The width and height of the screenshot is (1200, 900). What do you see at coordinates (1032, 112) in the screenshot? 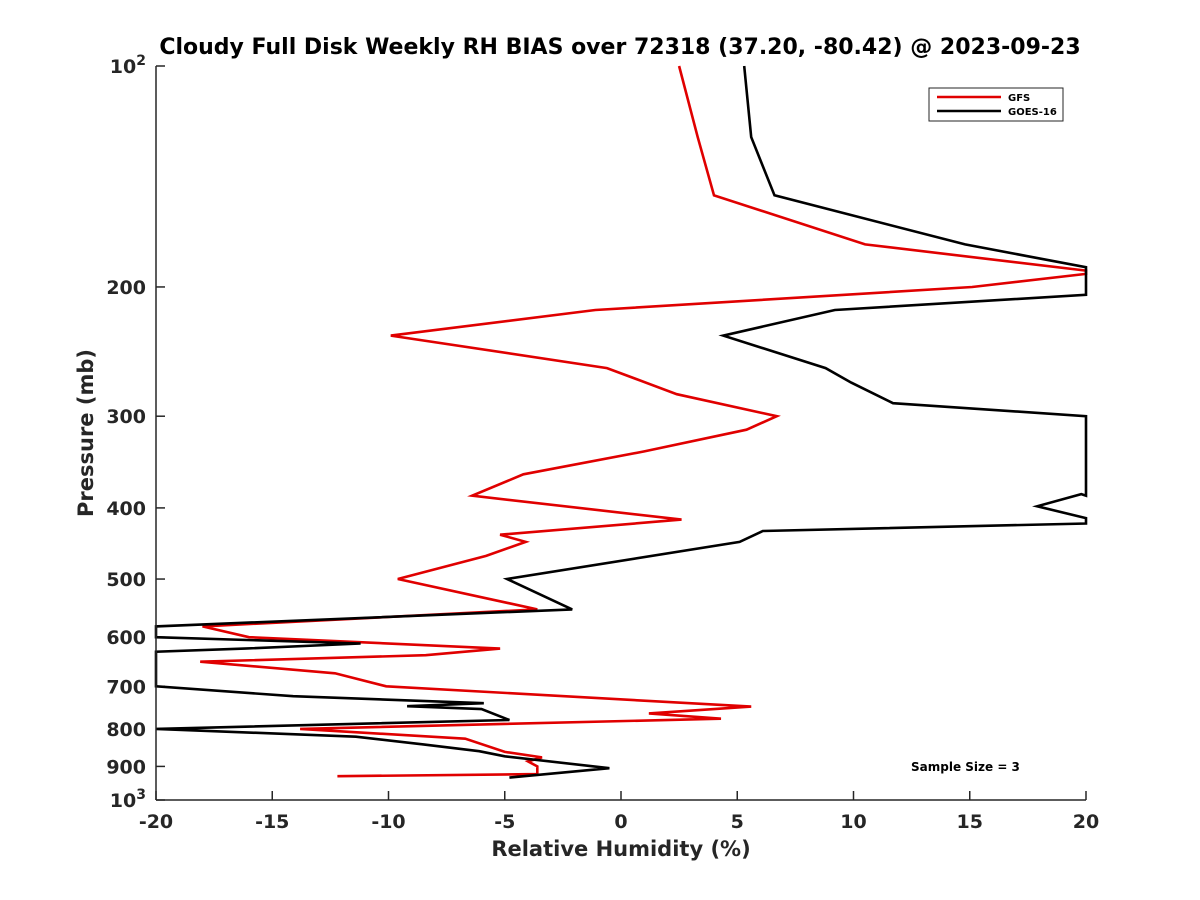
I see `legend-label-goes-16: GOES-16` at bounding box center [1032, 112].